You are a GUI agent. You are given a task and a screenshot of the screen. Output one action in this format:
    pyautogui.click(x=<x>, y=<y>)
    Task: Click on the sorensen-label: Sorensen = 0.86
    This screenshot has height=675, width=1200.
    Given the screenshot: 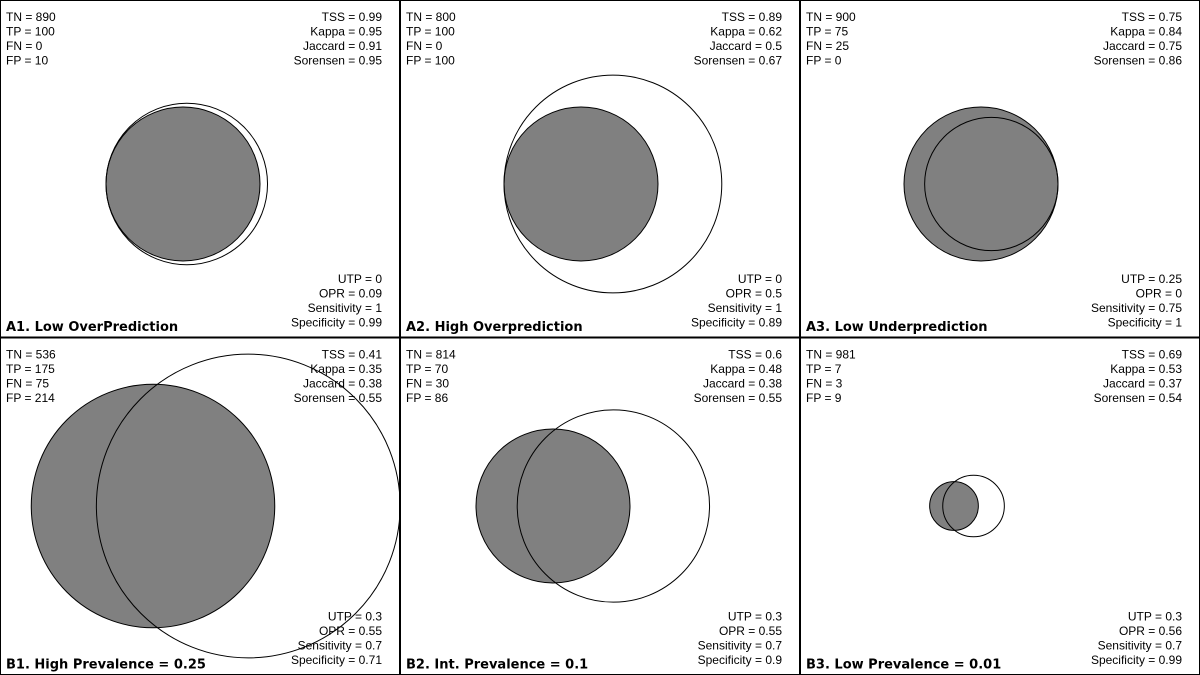 What is the action you would take?
    pyautogui.click(x=1138, y=61)
    